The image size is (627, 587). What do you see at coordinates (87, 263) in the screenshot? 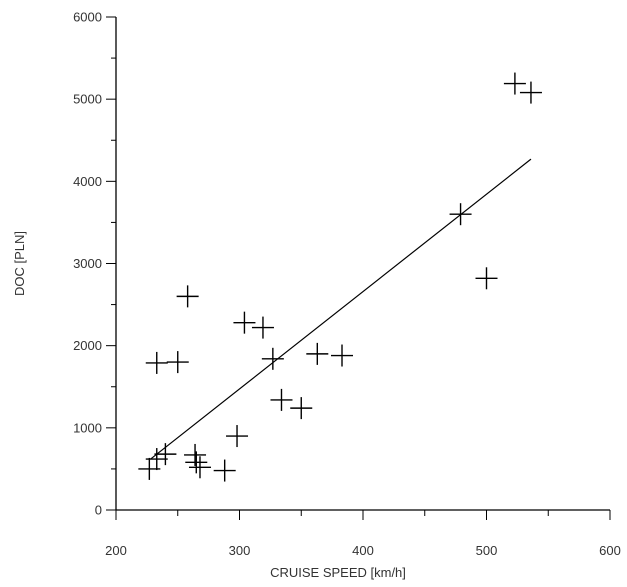
I see `y-tick-label: 3000` at bounding box center [87, 263].